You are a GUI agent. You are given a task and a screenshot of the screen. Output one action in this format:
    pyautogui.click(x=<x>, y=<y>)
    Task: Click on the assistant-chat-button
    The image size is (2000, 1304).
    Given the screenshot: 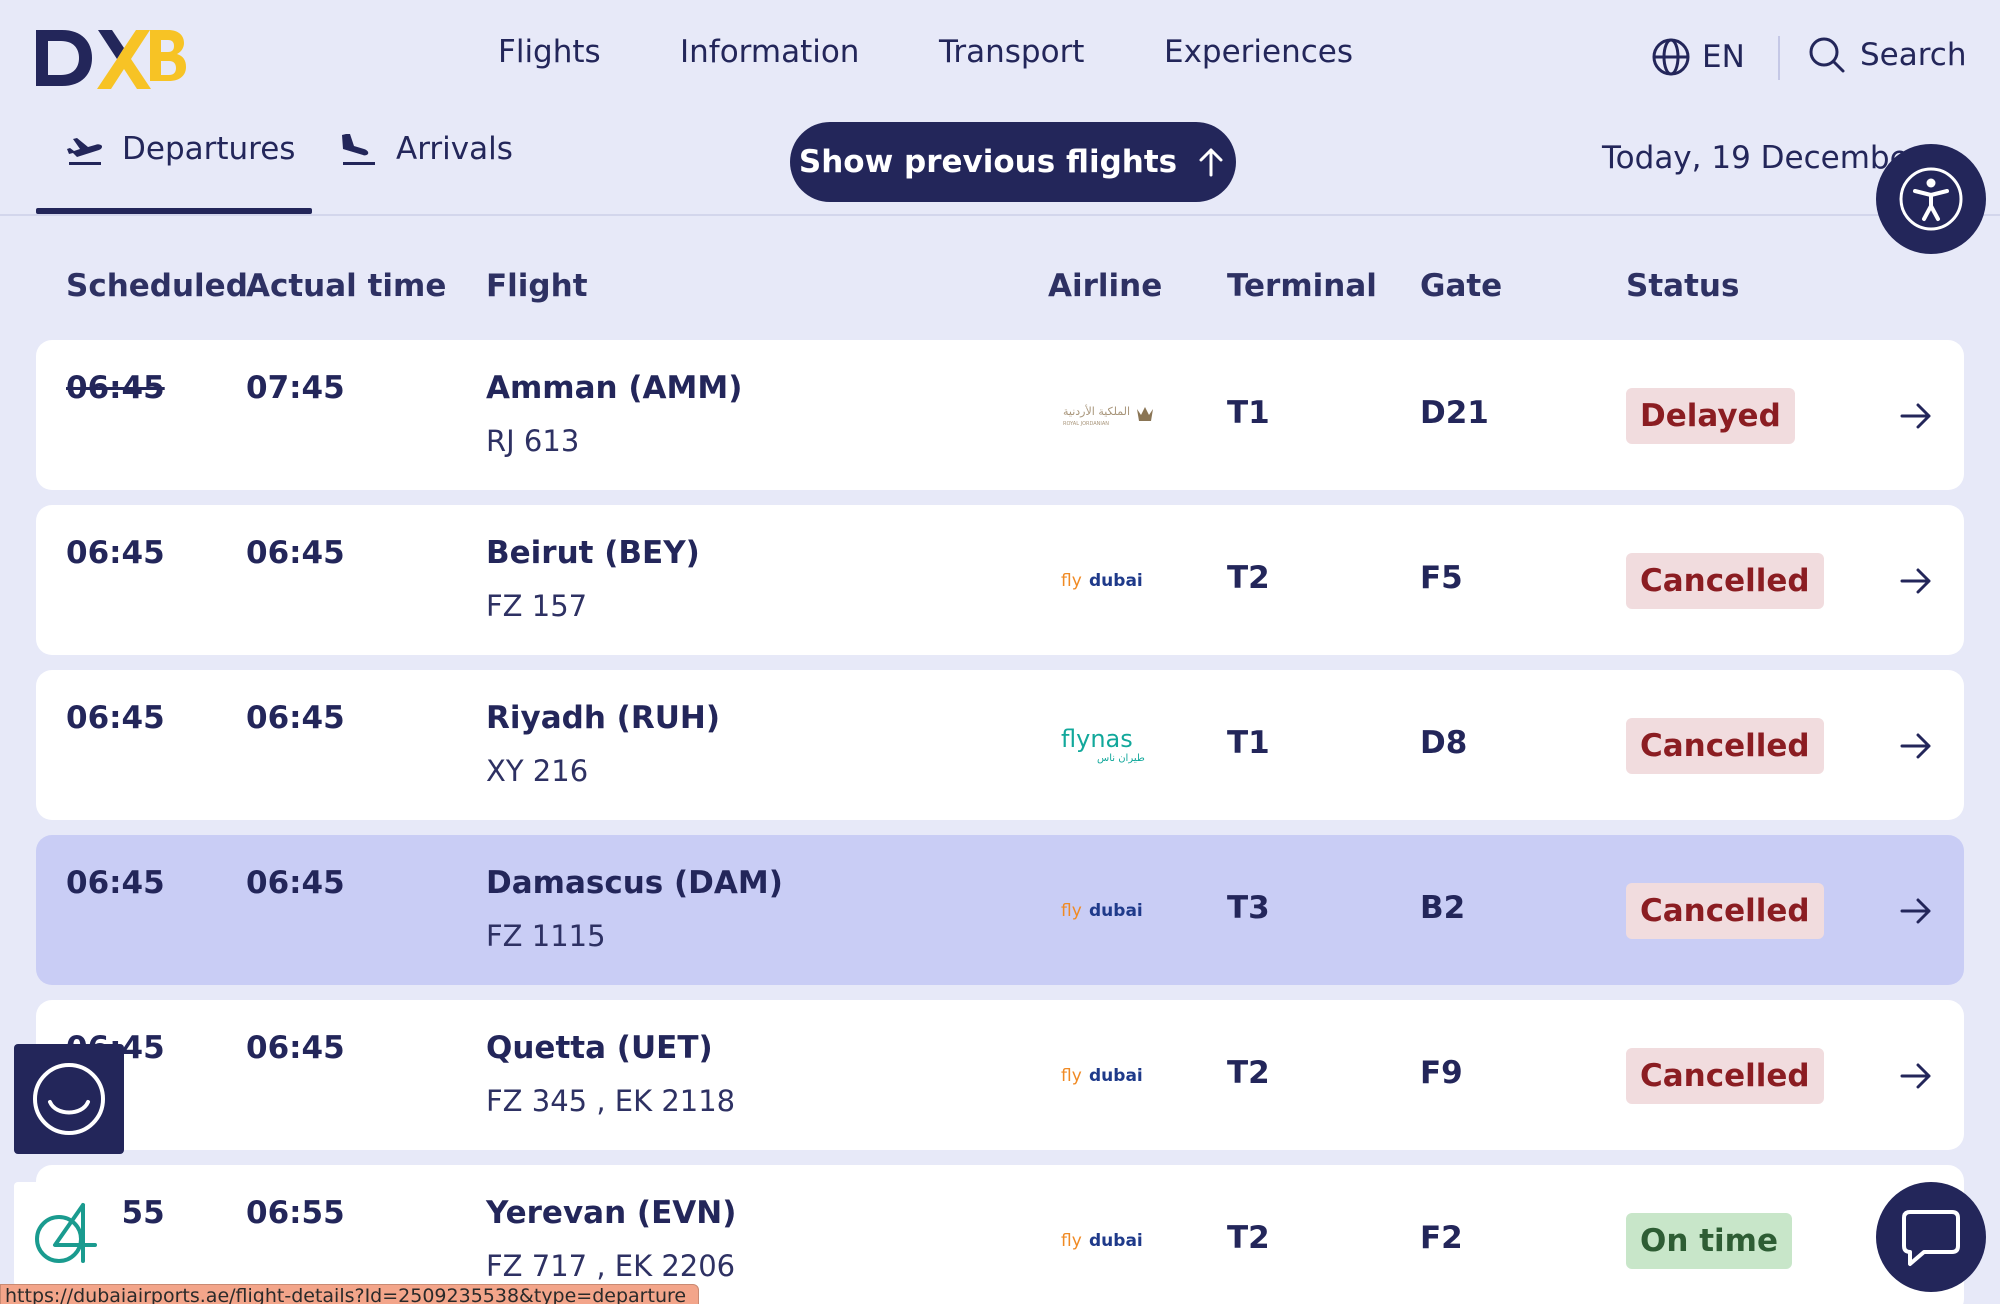 What is the action you would take?
    pyautogui.click(x=69, y=1099)
    